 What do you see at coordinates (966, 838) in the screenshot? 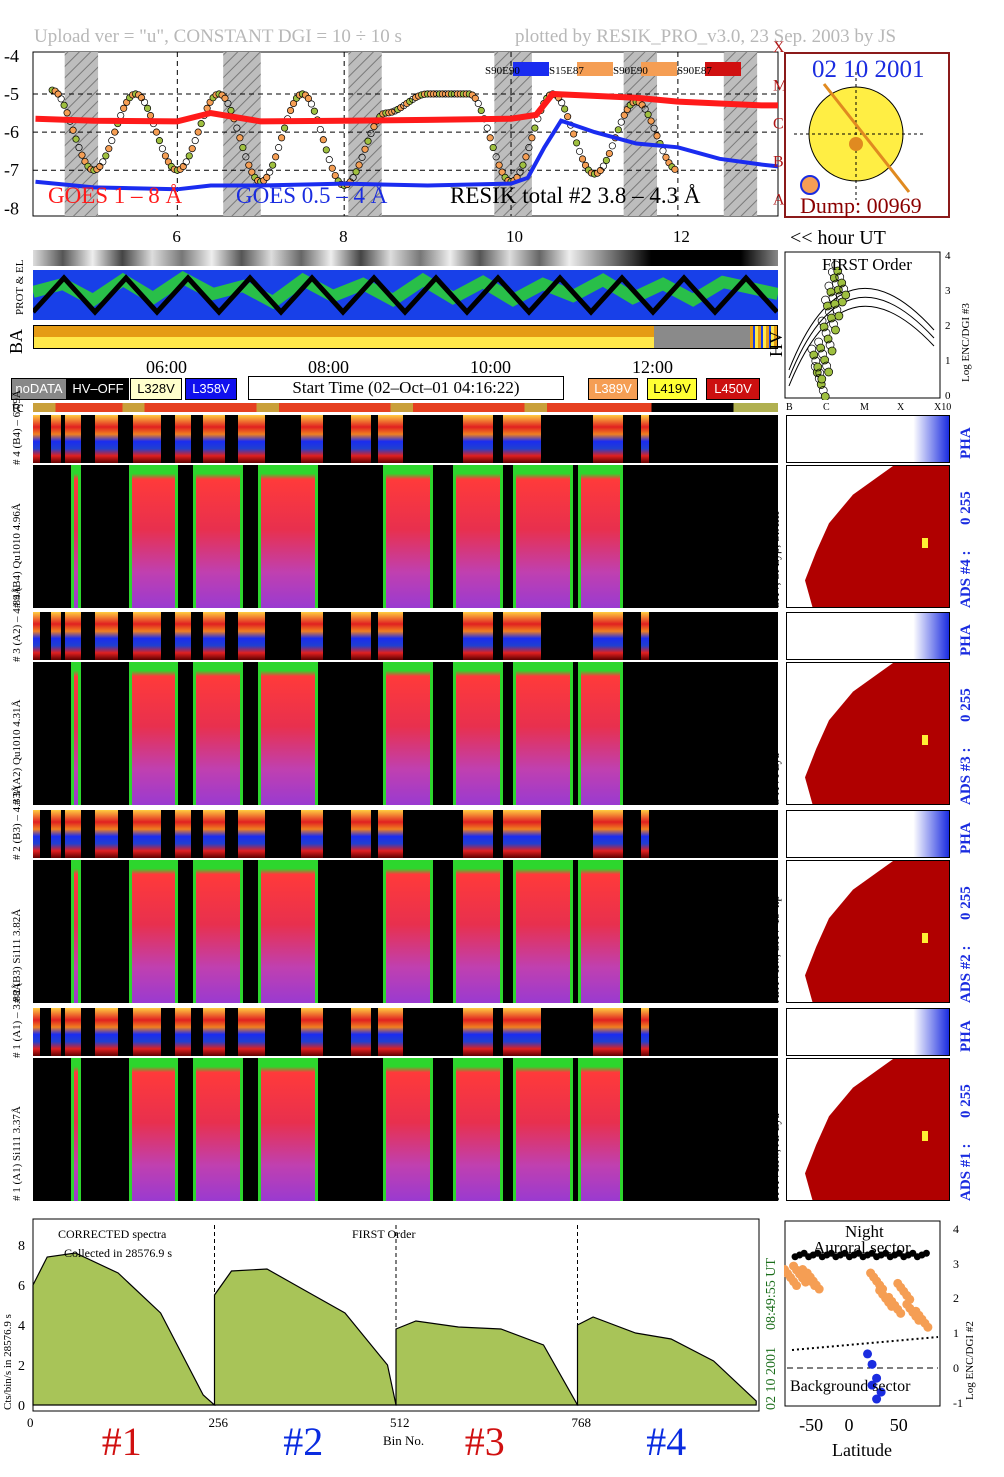
I see `pha-right-label: PHA` at bounding box center [966, 838].